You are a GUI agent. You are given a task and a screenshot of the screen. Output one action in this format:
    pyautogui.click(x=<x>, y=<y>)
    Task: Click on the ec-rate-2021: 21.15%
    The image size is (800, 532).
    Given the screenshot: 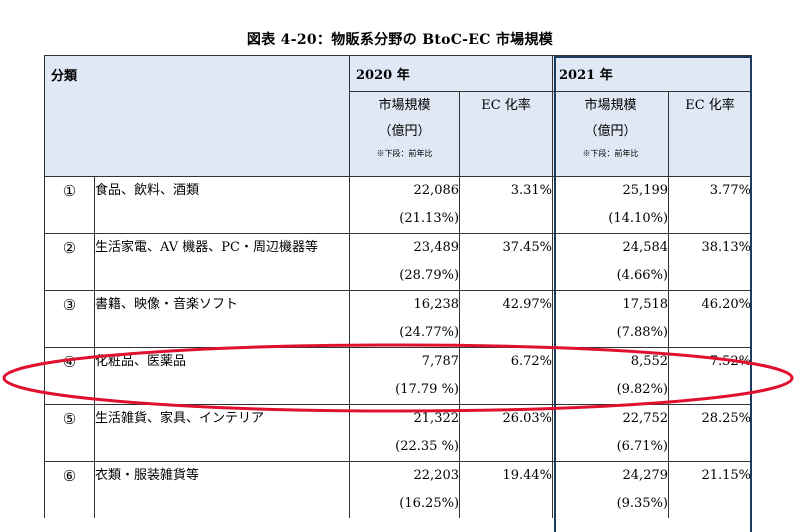 What is the action you would take?
    pyautogui.click(x=710, y=489)
    